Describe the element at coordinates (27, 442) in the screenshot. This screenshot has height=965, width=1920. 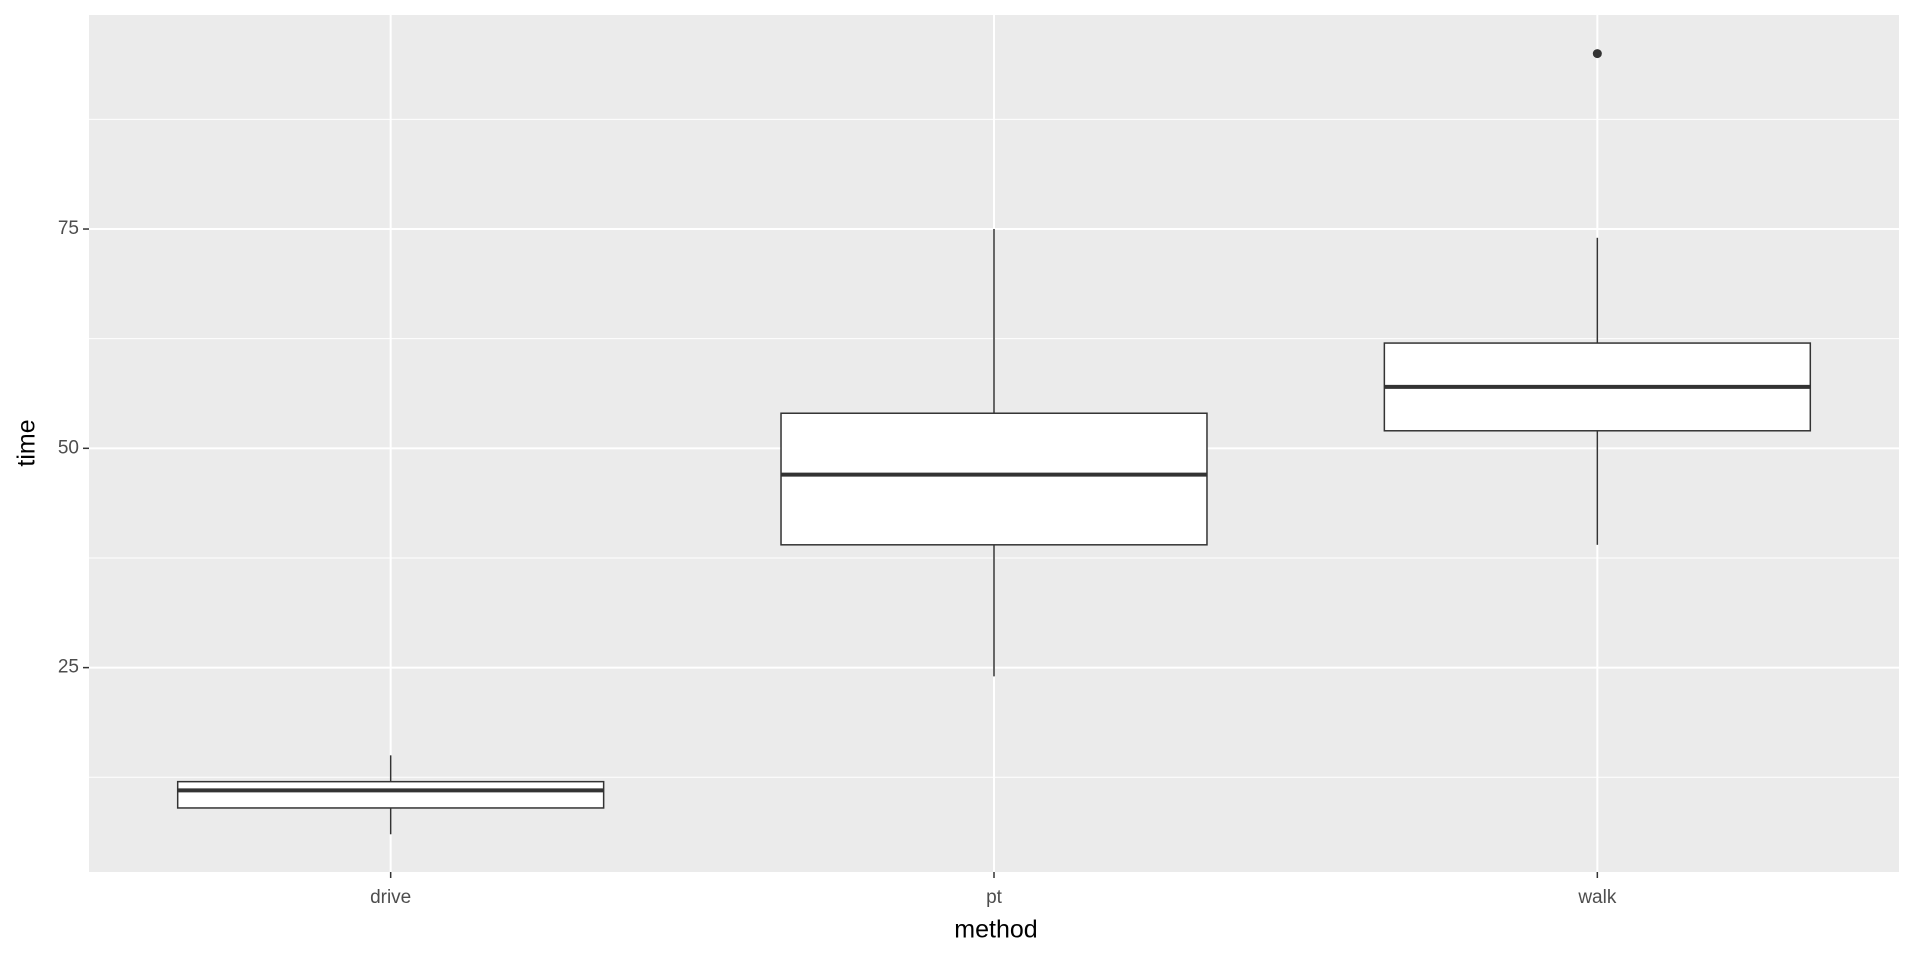
I see `y-axis-title: time` at that location.